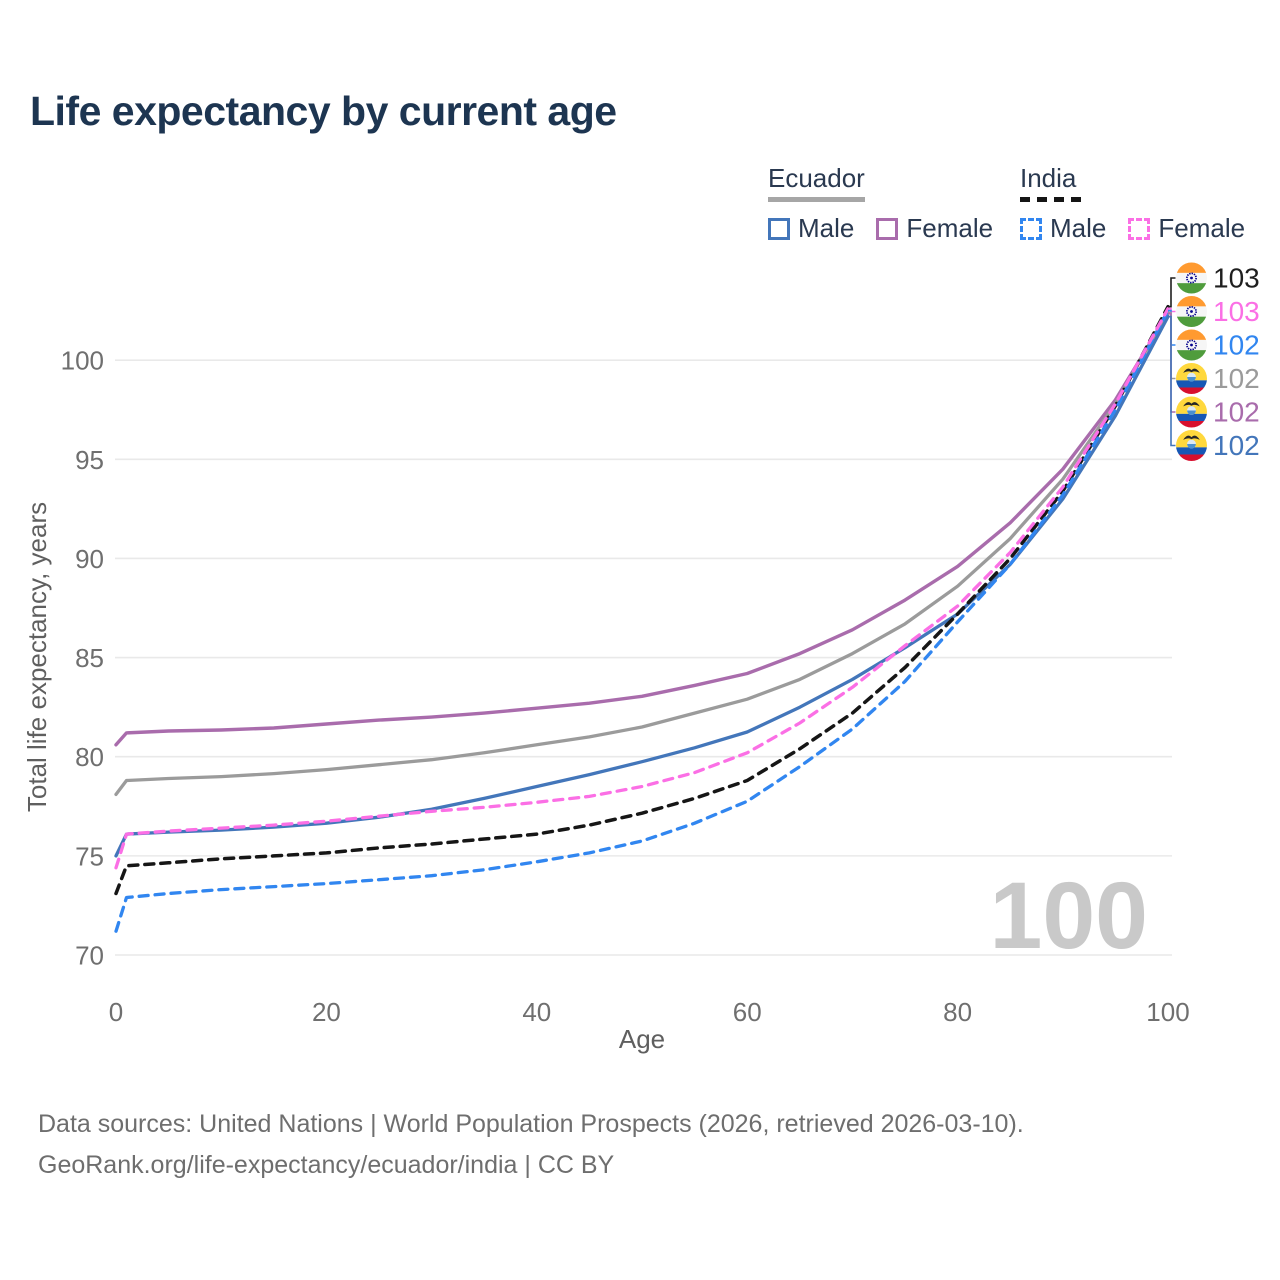 The image size is (1280, 1280). I want to click on x-tick-label: 40, so click(536, 1012).